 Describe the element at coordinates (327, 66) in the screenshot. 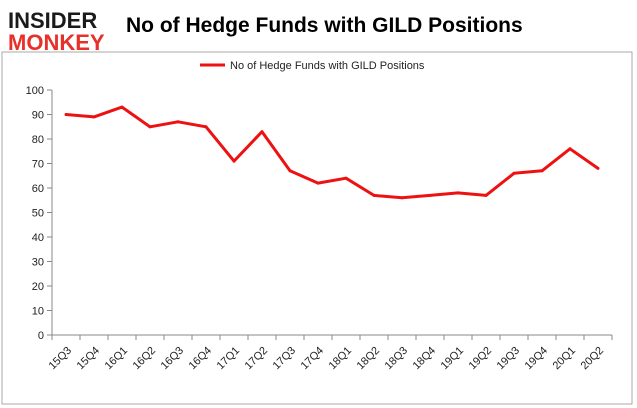

I see `legend-label: No of Hedge Funds with GILD Positions` at that location.